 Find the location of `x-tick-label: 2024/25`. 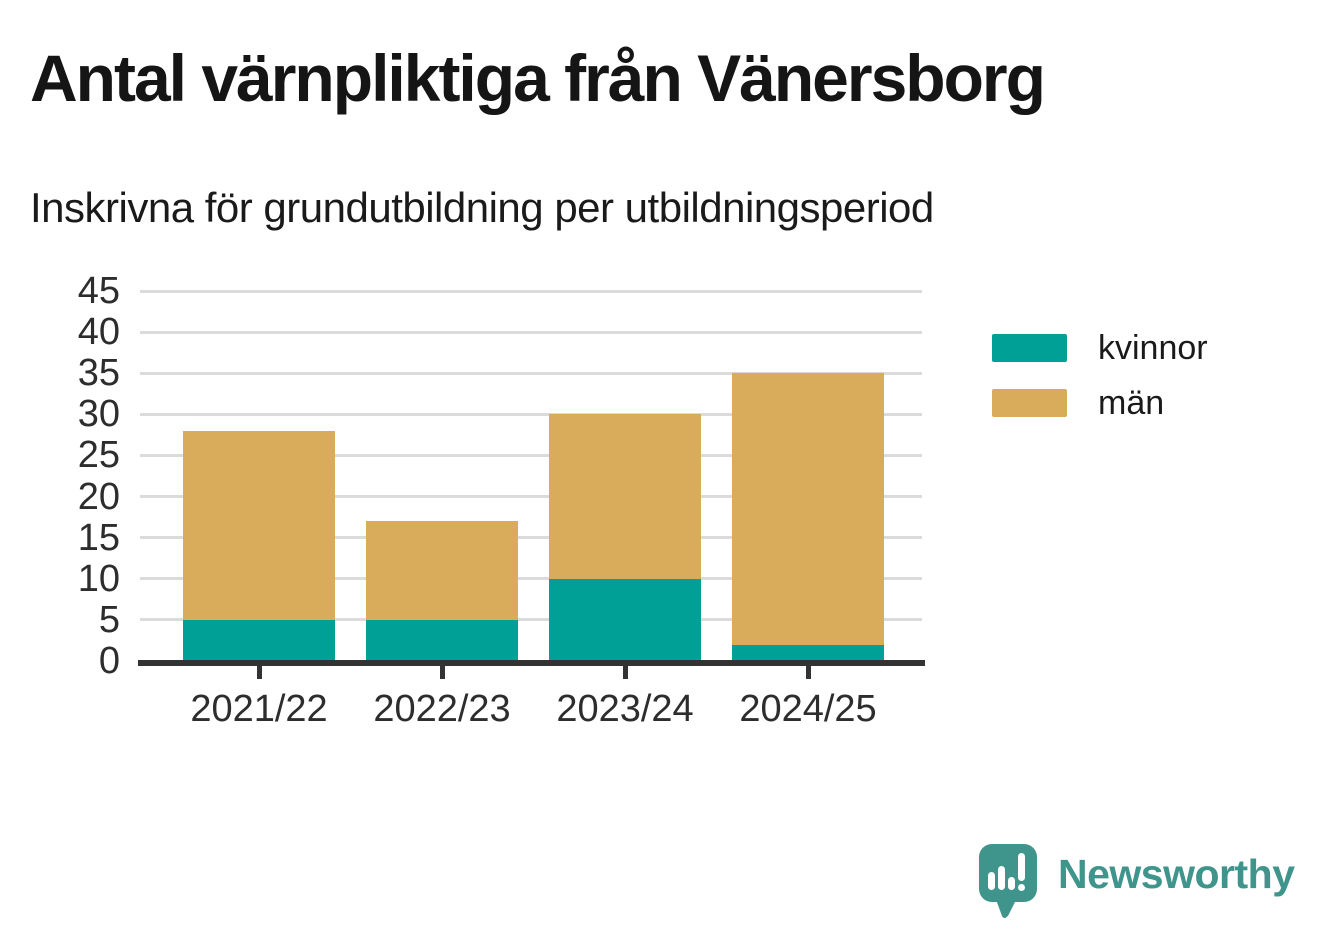

x-tick-label: 2024/25 is located at coordinates (808, 709).